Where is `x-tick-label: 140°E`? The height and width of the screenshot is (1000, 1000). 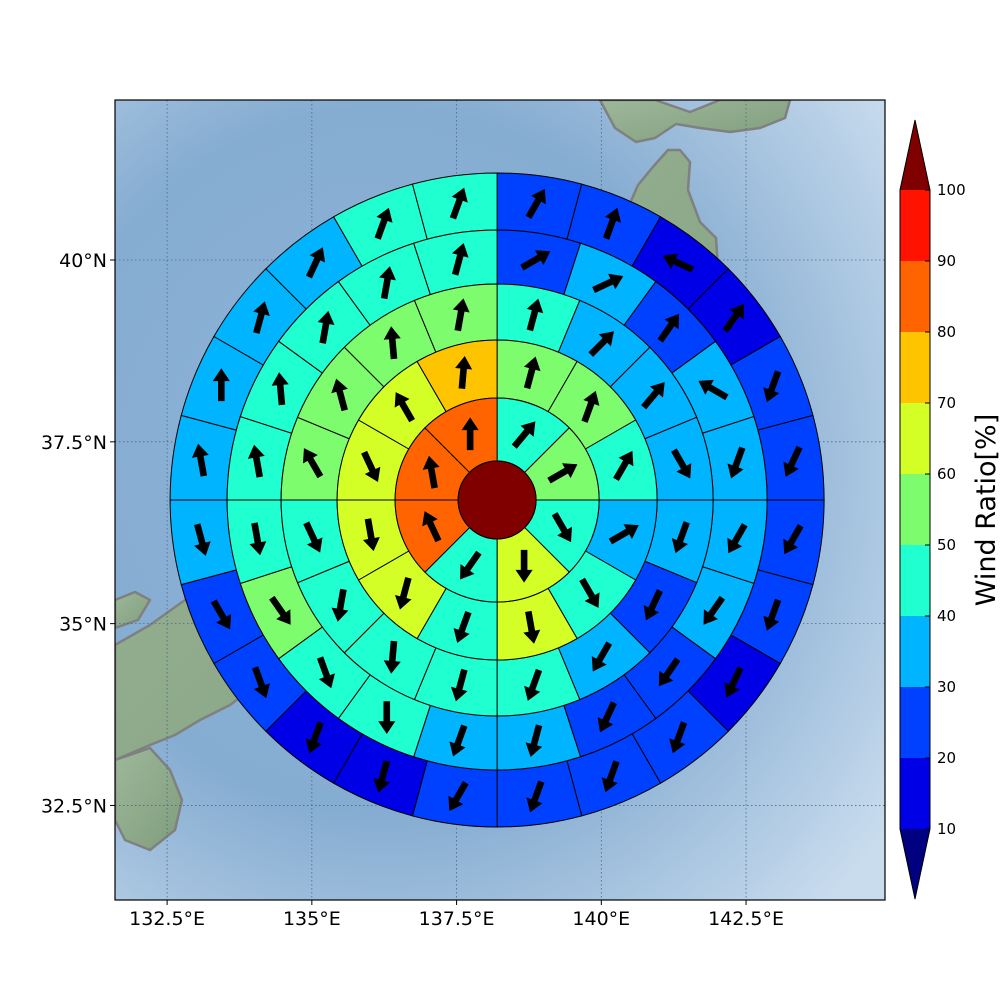
x-tick-label: 140°E is located at coordinates (601, 919).